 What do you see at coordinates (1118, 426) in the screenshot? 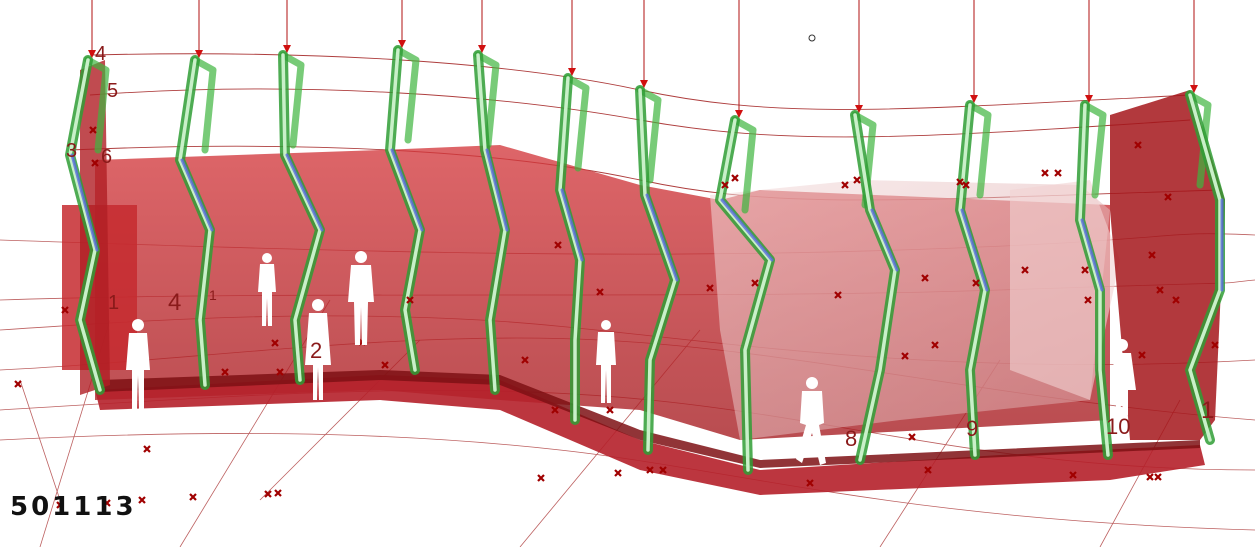
I see `label-node-10: 10` at bounding box center [1118, 426].